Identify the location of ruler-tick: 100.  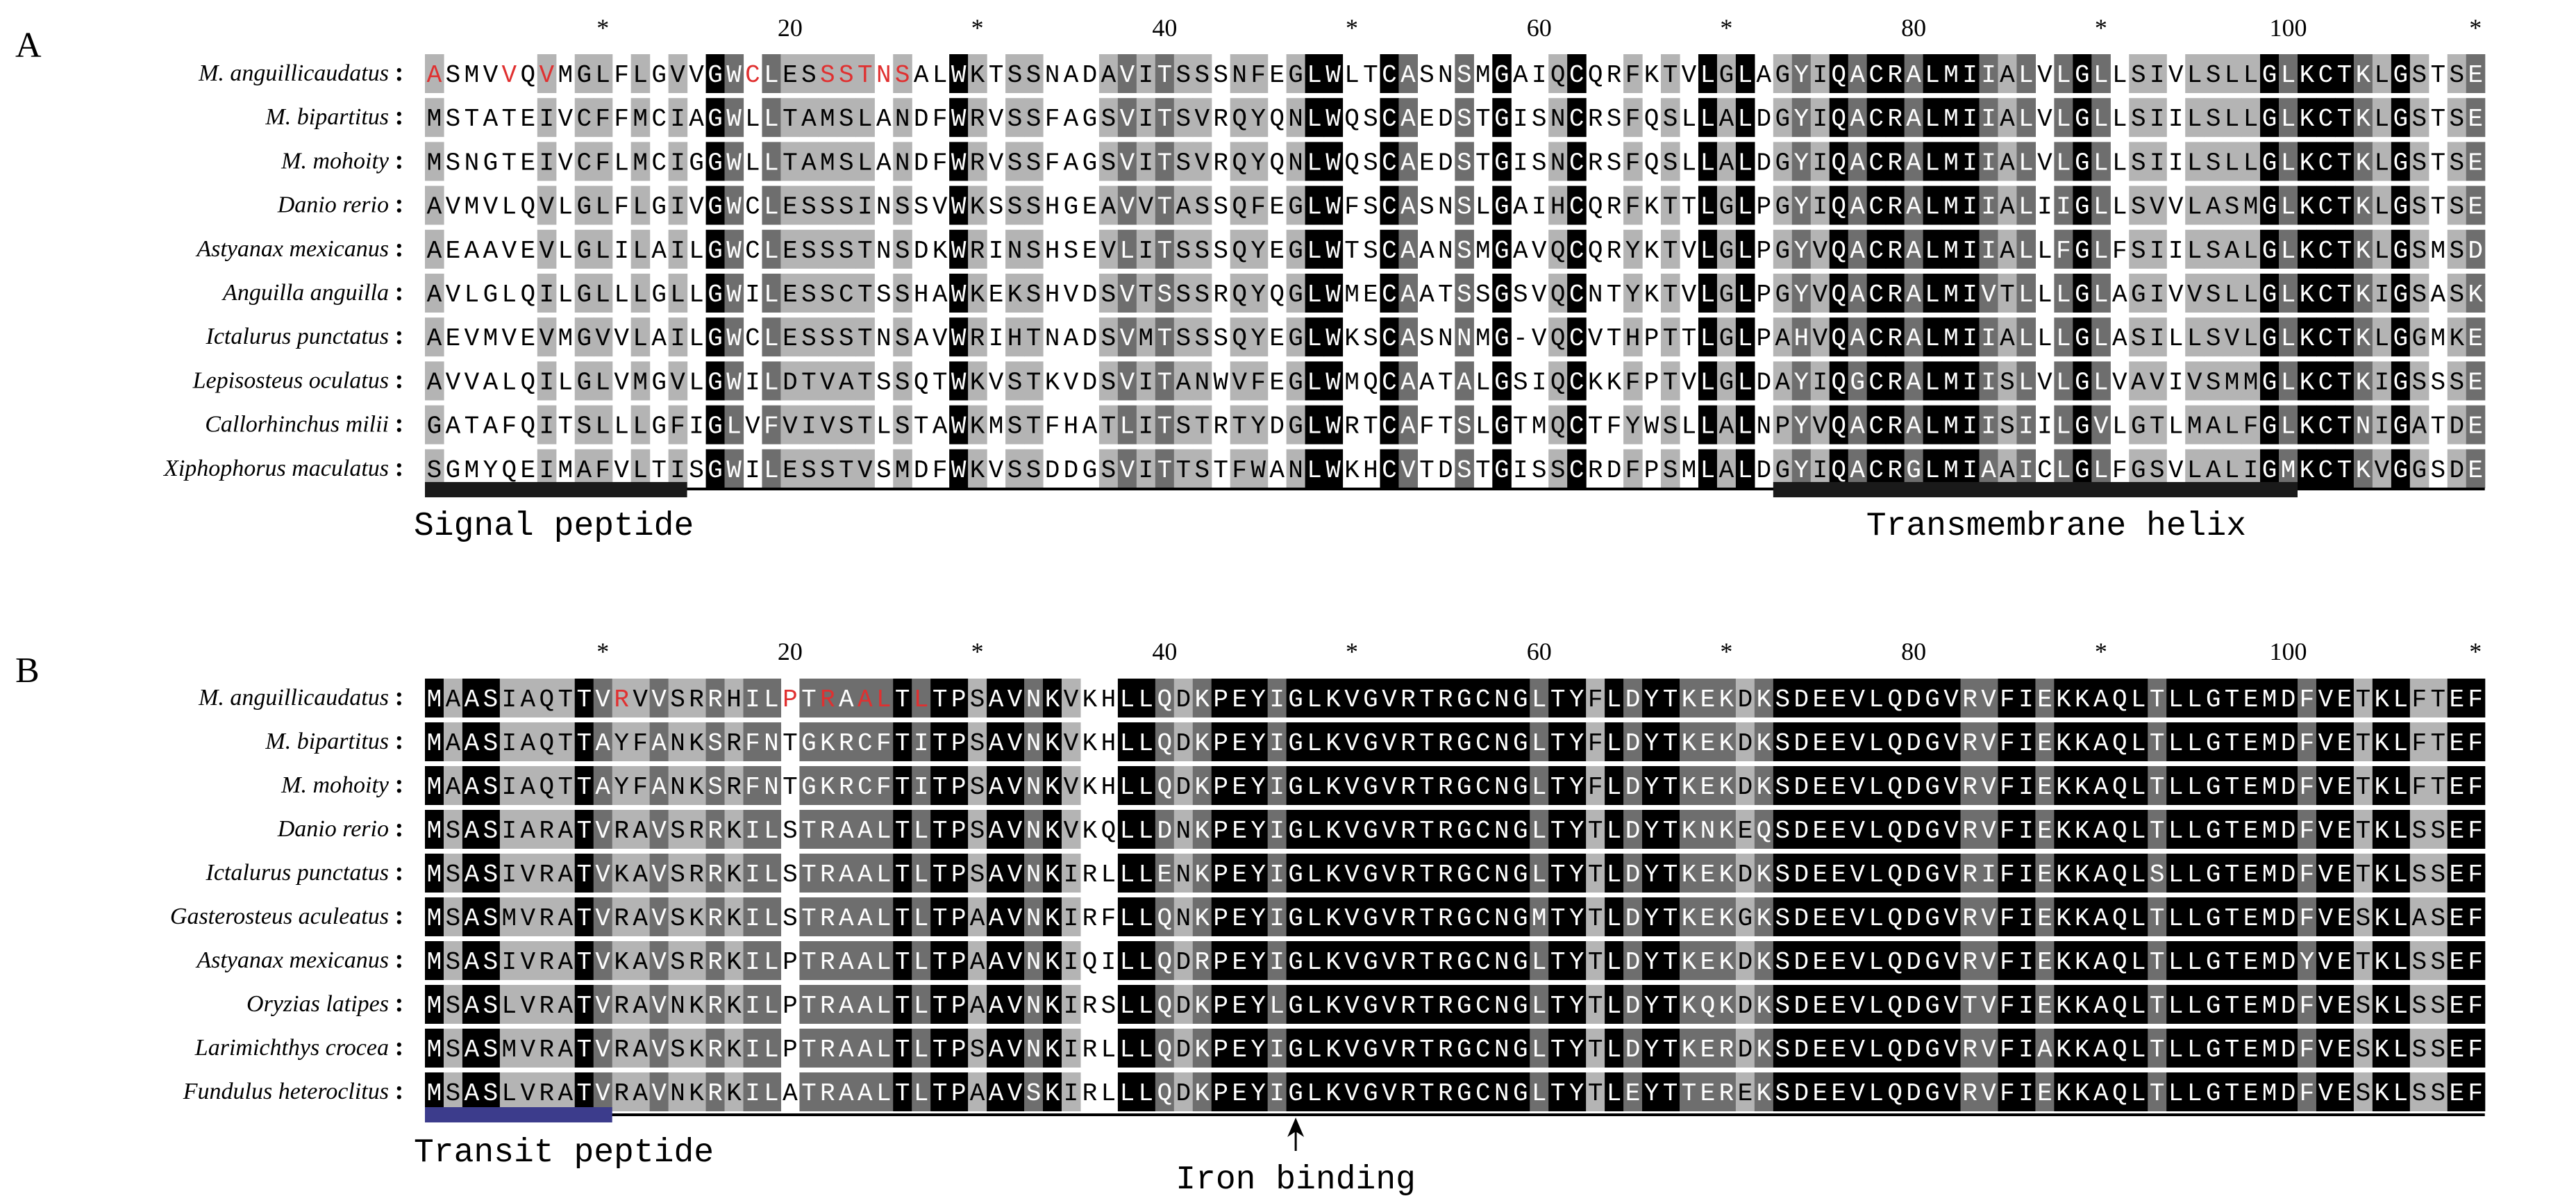
(2288, 651).